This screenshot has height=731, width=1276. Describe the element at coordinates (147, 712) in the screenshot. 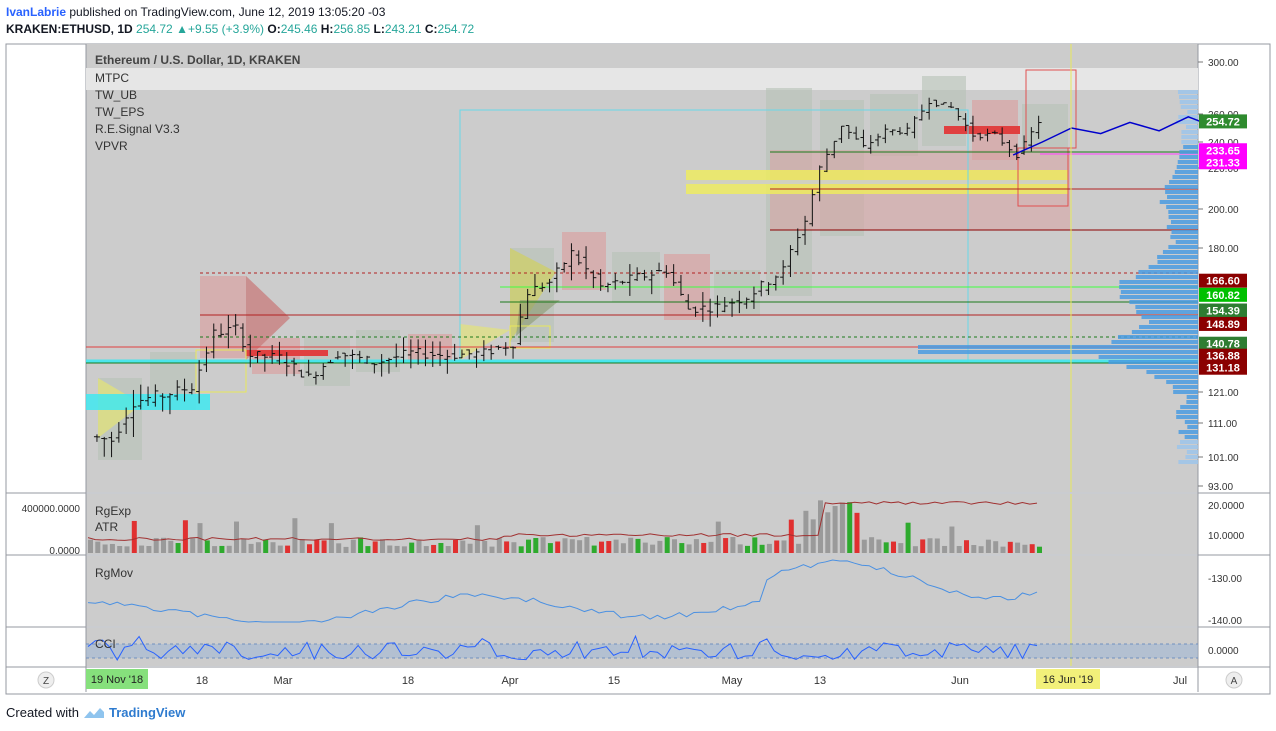

I see `tradingview-brand: TradingView` at that location.